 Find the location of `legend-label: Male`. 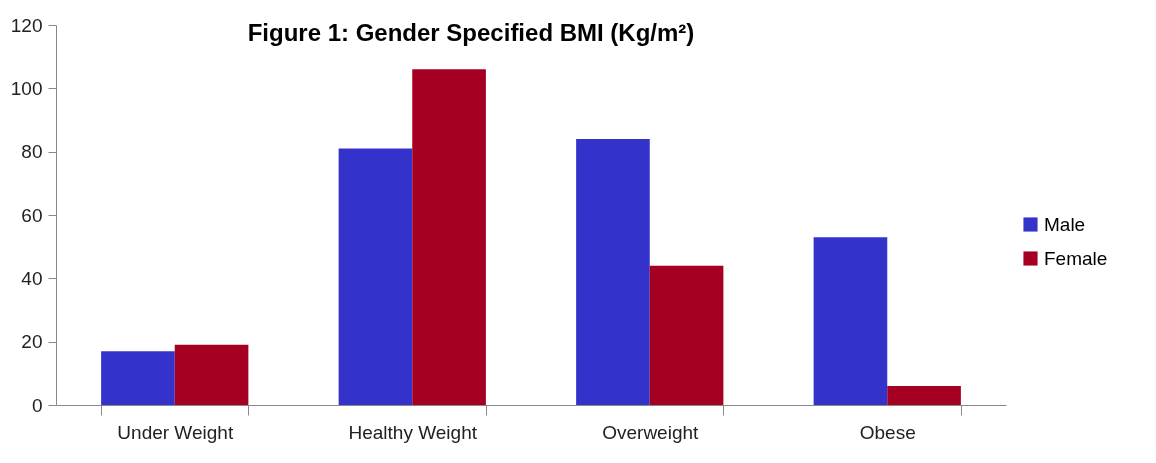

legend-label: Male is located at coordinates (1065, 224).